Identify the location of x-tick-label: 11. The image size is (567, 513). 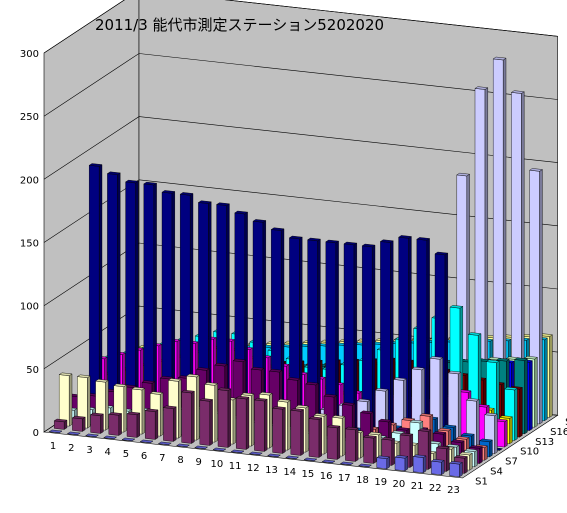
(235, 466).